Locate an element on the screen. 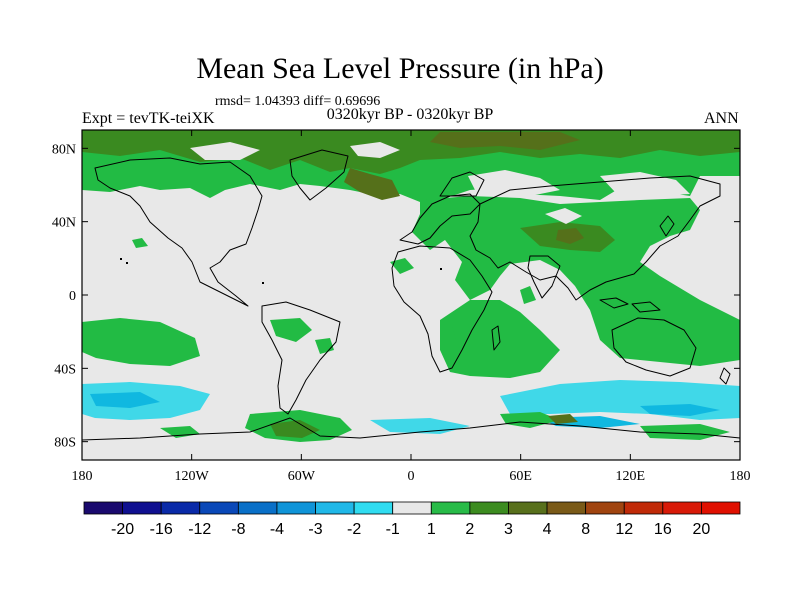 Image resolution: width=800 pixels, height=600 pixels. stats-text: rmsd= 1.04393 diff= 0.69696 is located at coordinates (298, 101).